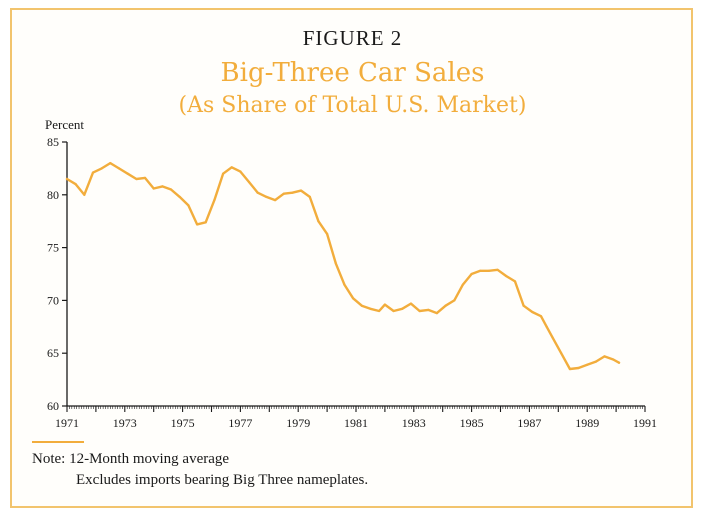 This screenshot has height=523, width=705. I want to click on y-tick-label: 80, so click(53, 195).